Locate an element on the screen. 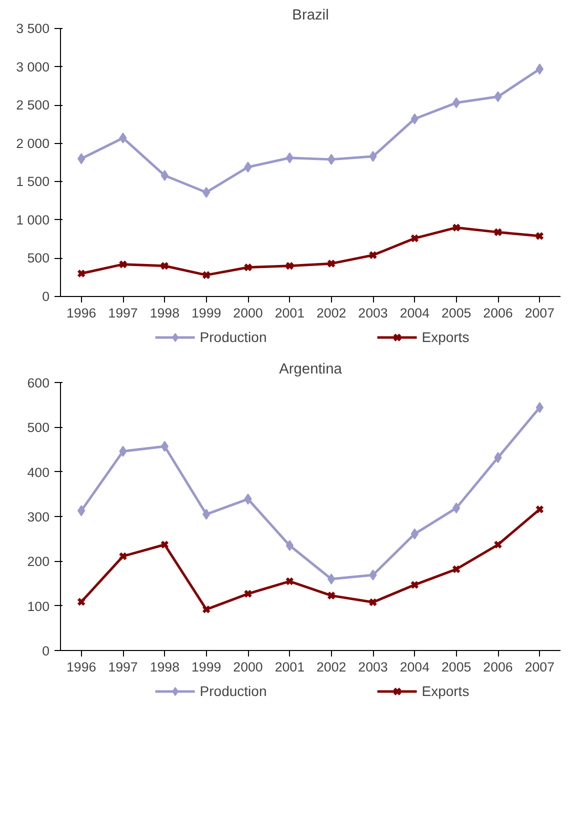 This screenshot has height=832, width=574. y-tick-label: 600 is located at coordinates (38, 383).